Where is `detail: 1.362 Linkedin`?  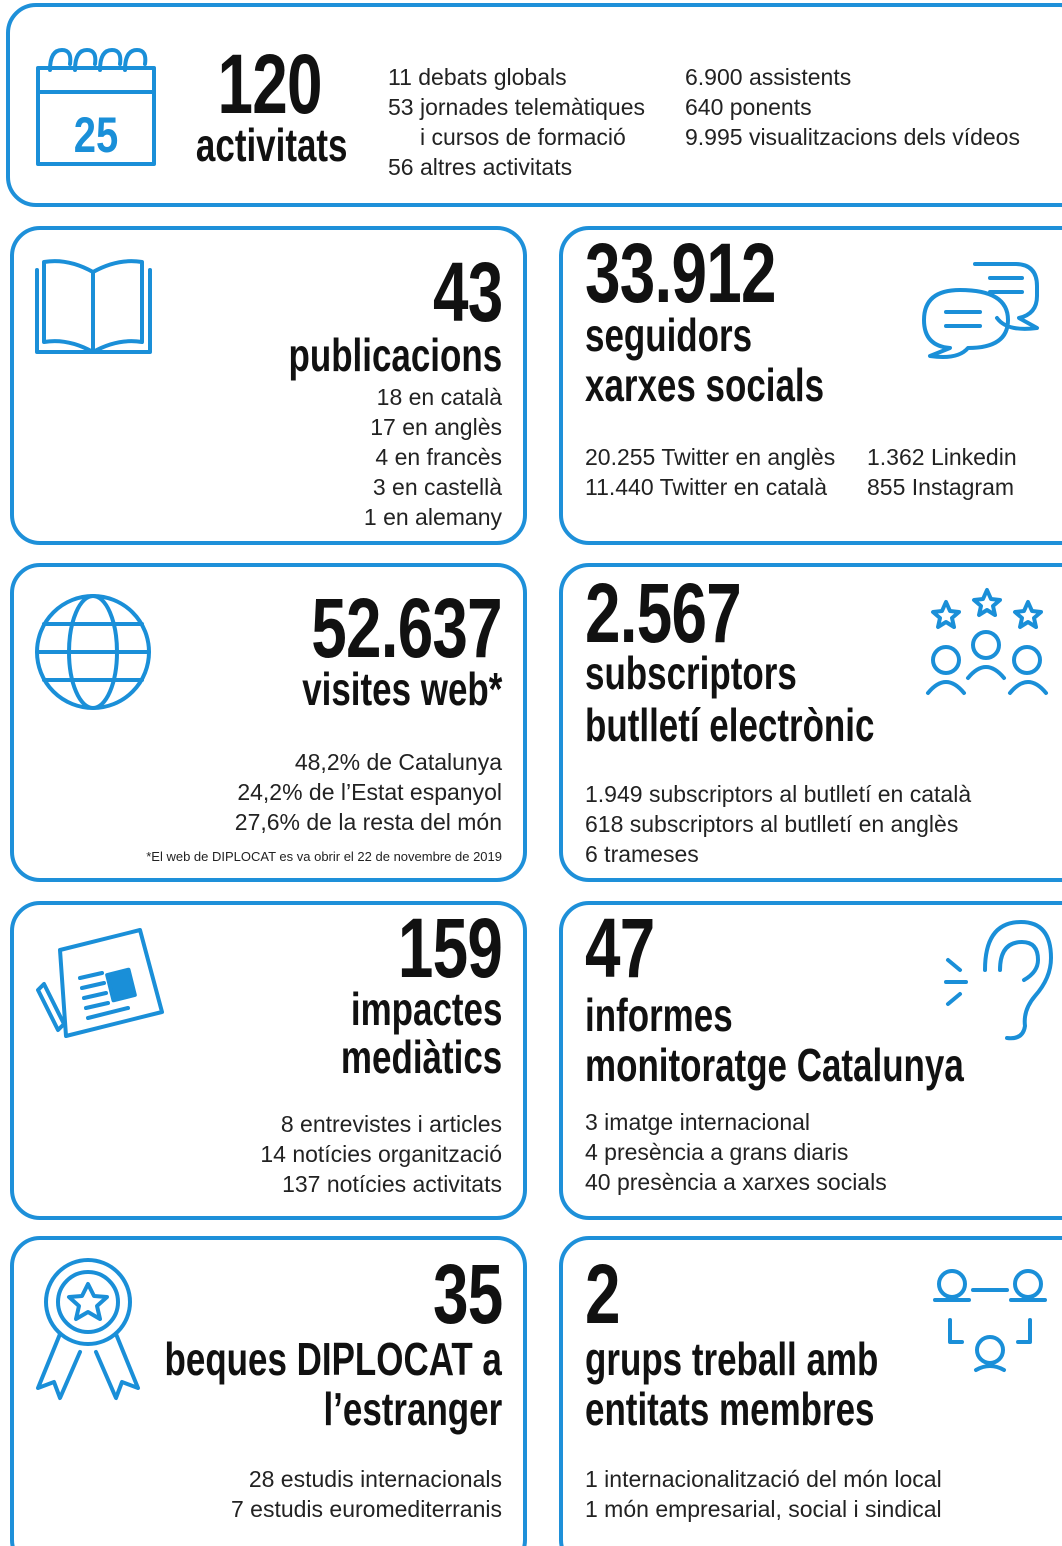
detail: 1.362 Linkedin is located at coordinates (942, 457).